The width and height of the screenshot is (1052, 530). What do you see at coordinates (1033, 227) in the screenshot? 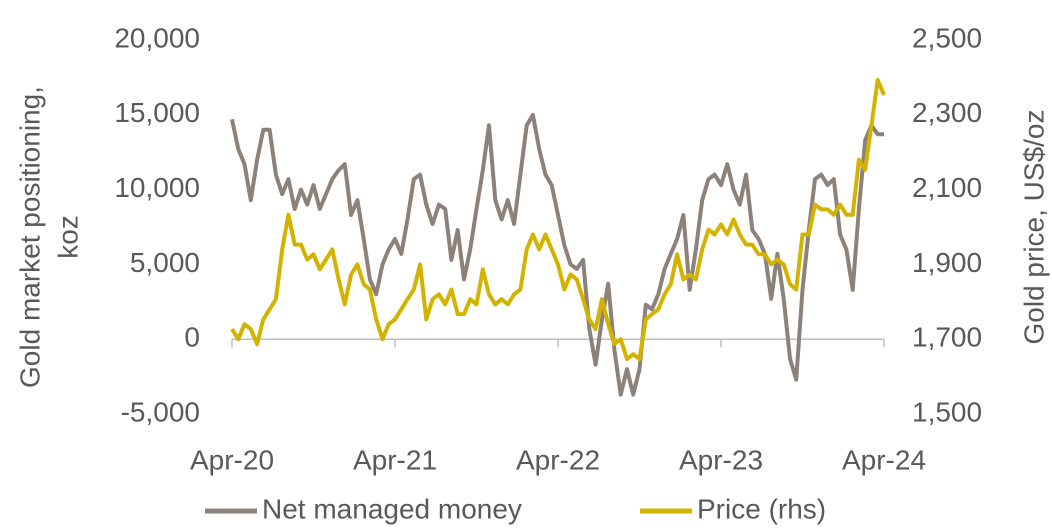
I see `y2-axis-title: Gold price, US$/oz` at bounding box center [1033, 227].